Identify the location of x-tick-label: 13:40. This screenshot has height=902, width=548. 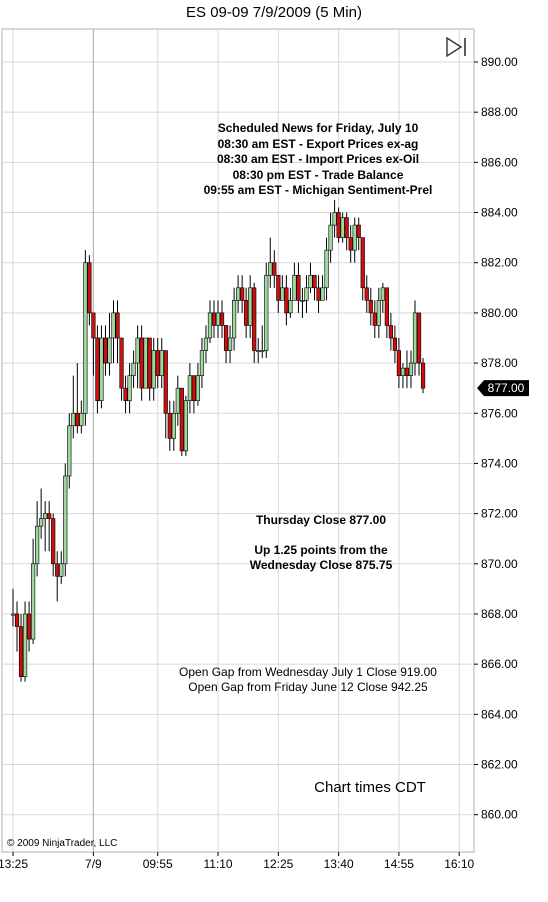
(339, 864).